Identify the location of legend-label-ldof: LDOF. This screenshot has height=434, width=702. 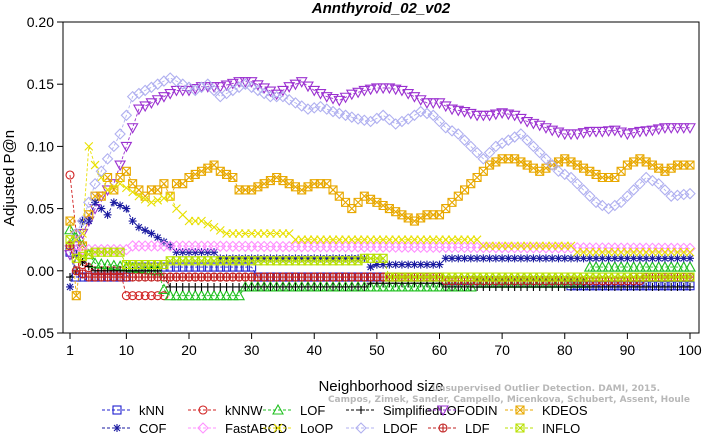
(400, 427).